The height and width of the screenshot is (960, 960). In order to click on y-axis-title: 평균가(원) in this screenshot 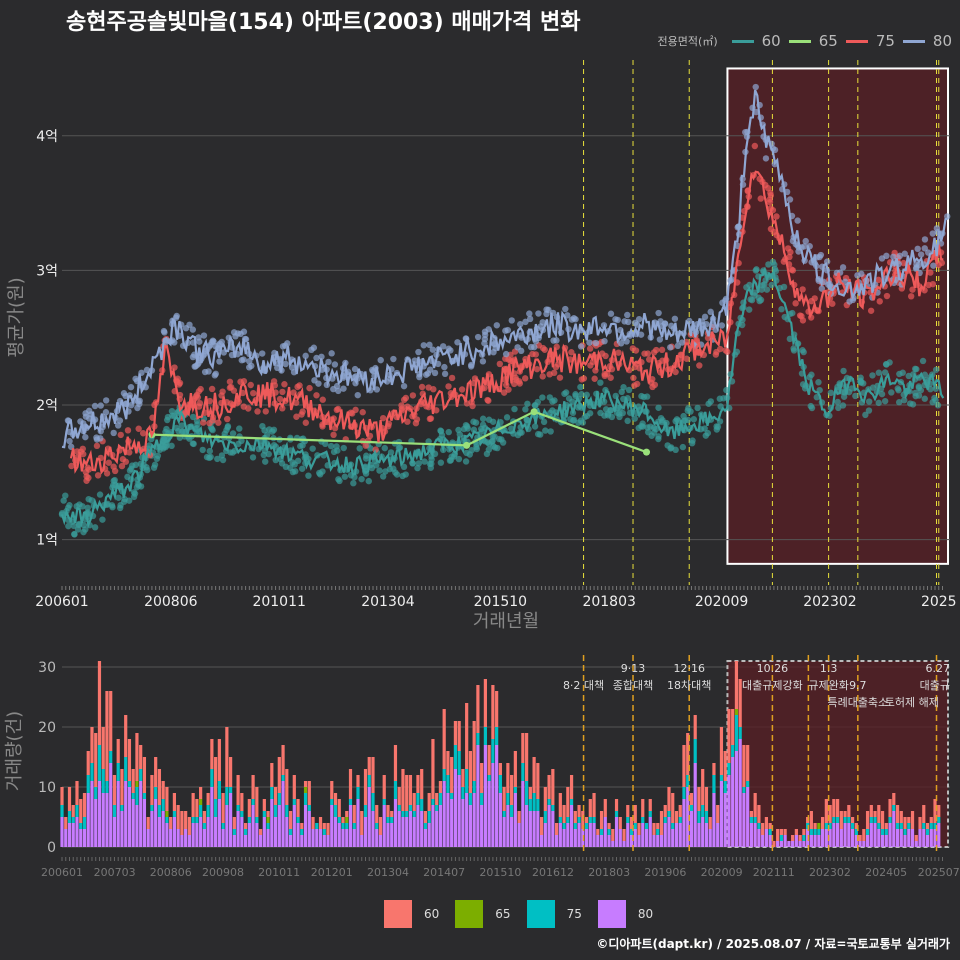, I will do `click(16, 317)`.